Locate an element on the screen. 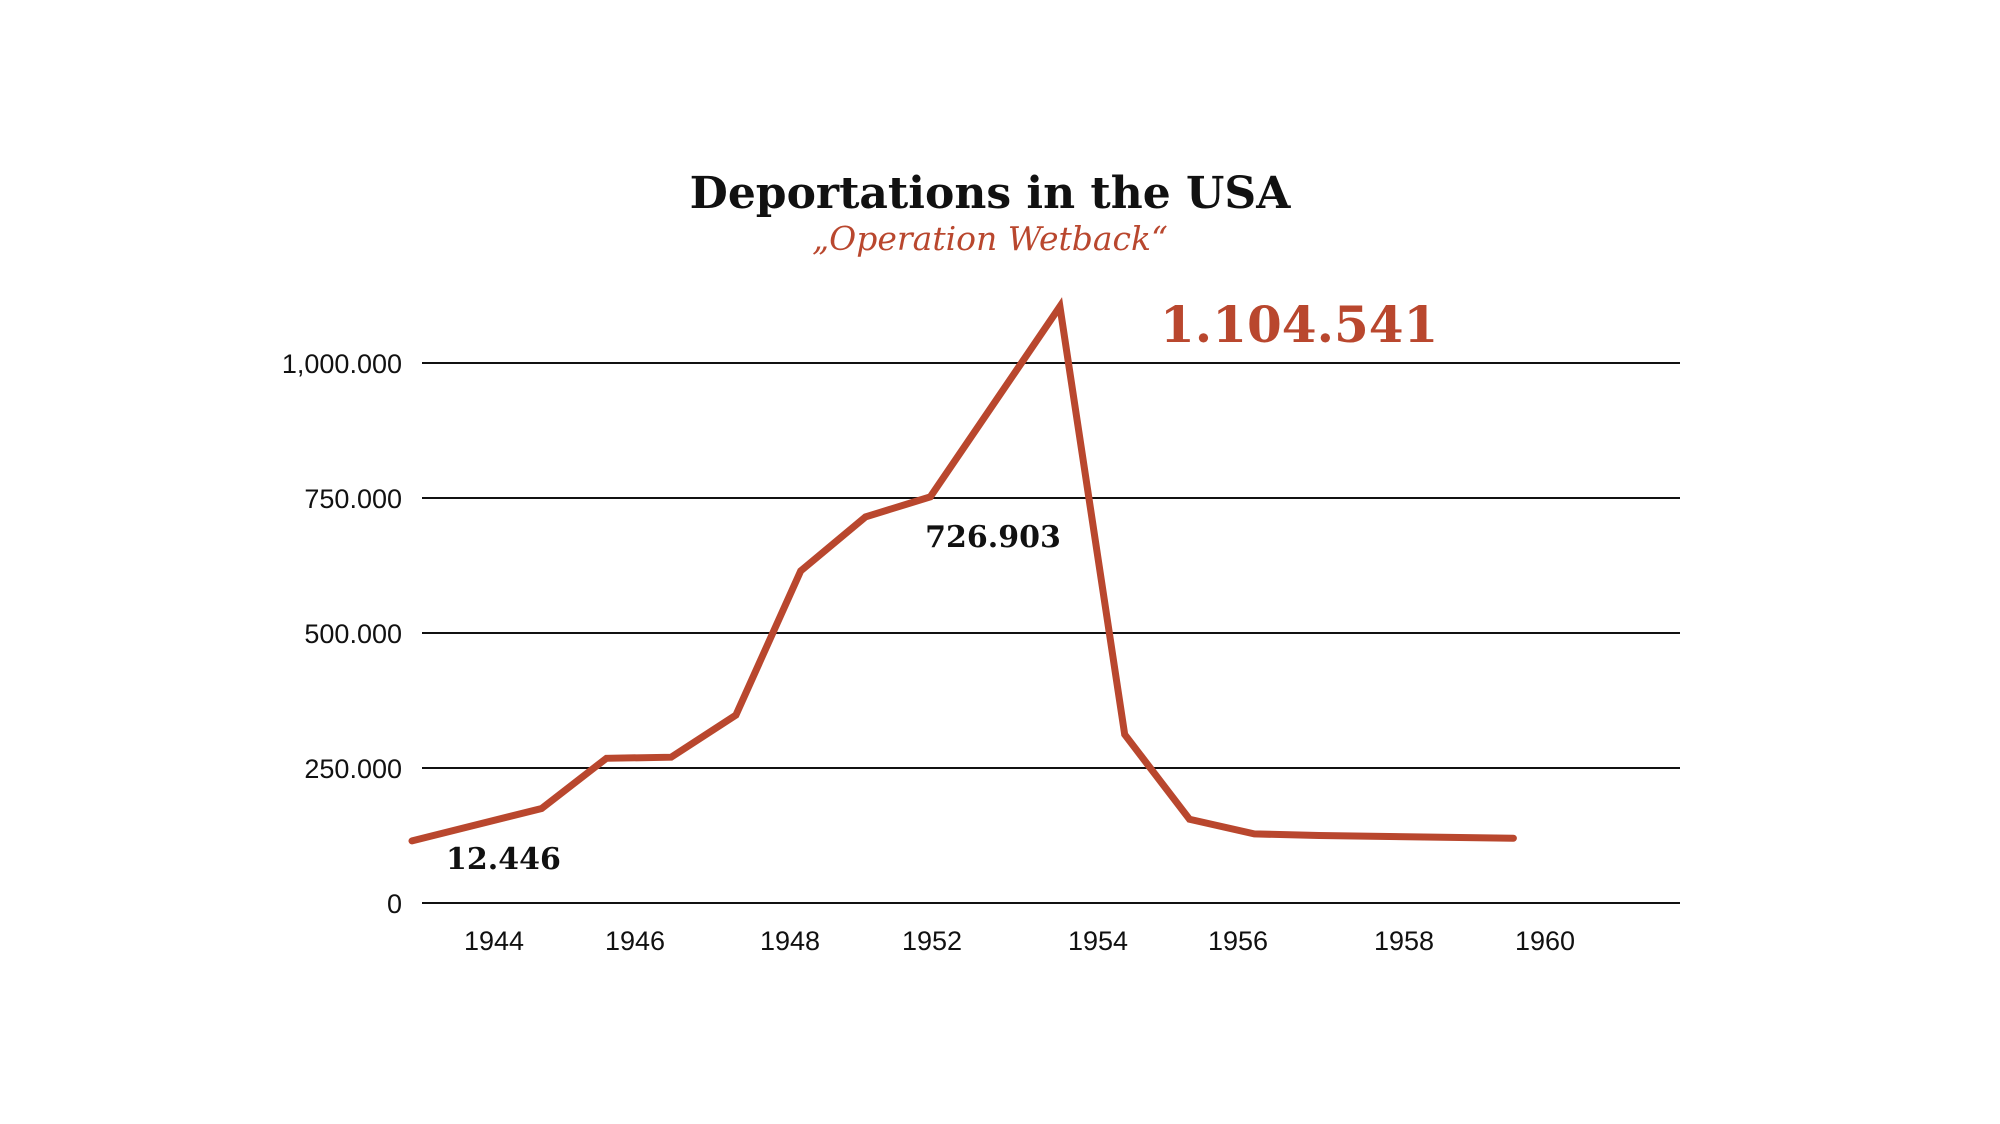 This screenshot has width=2000, height=1124. x-tick-label: 1946 is located at coordinates (635, 941).